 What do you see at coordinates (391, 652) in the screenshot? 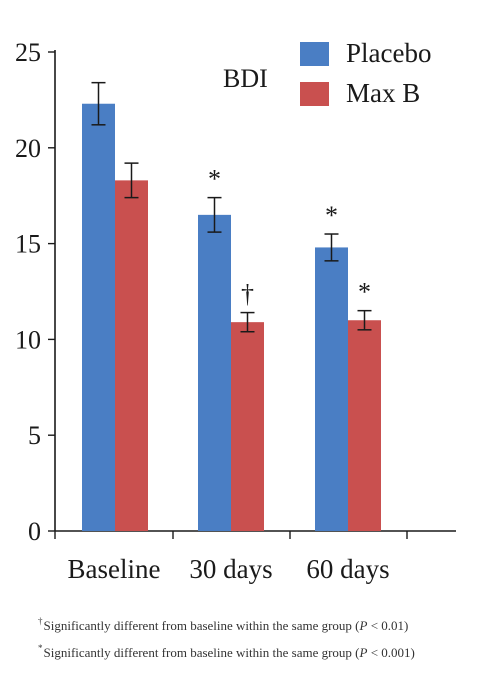
I see `footnote-text-end: < 0.001)` at bounding box center [391, 652].